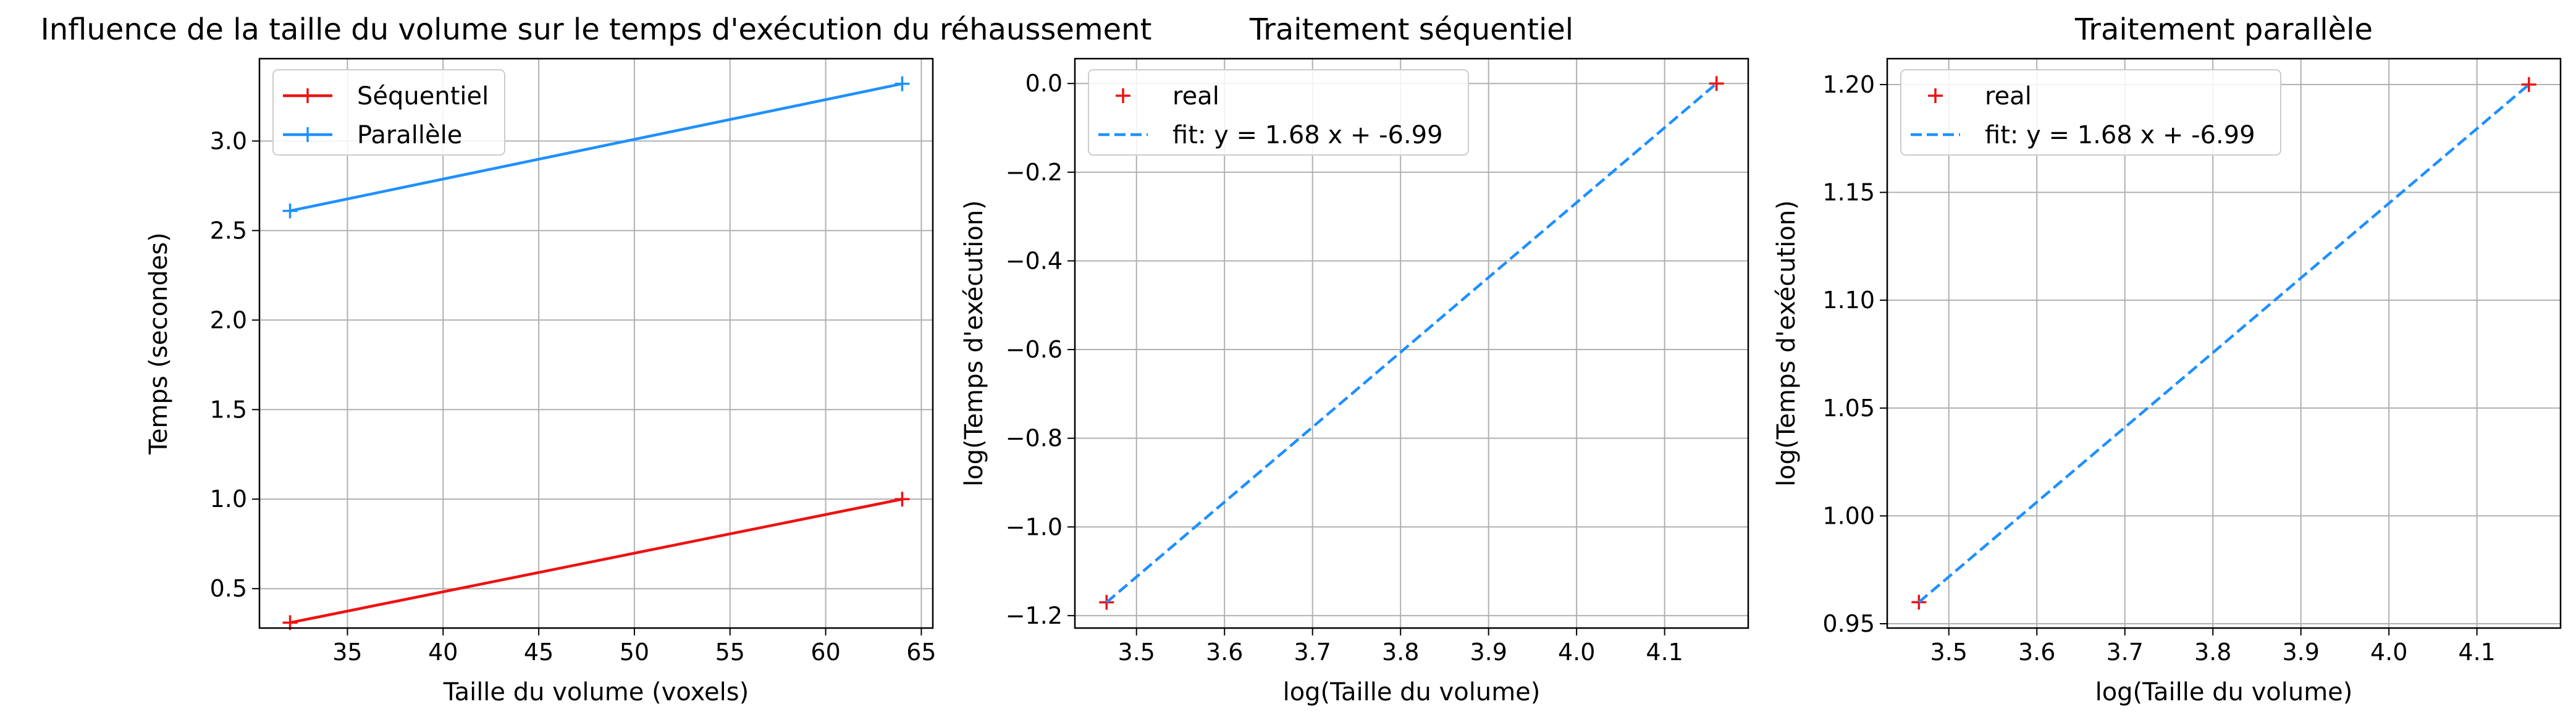 The image size is (2576, 725). I want to click on y-tick-label: 2.0, so click(228, 319).